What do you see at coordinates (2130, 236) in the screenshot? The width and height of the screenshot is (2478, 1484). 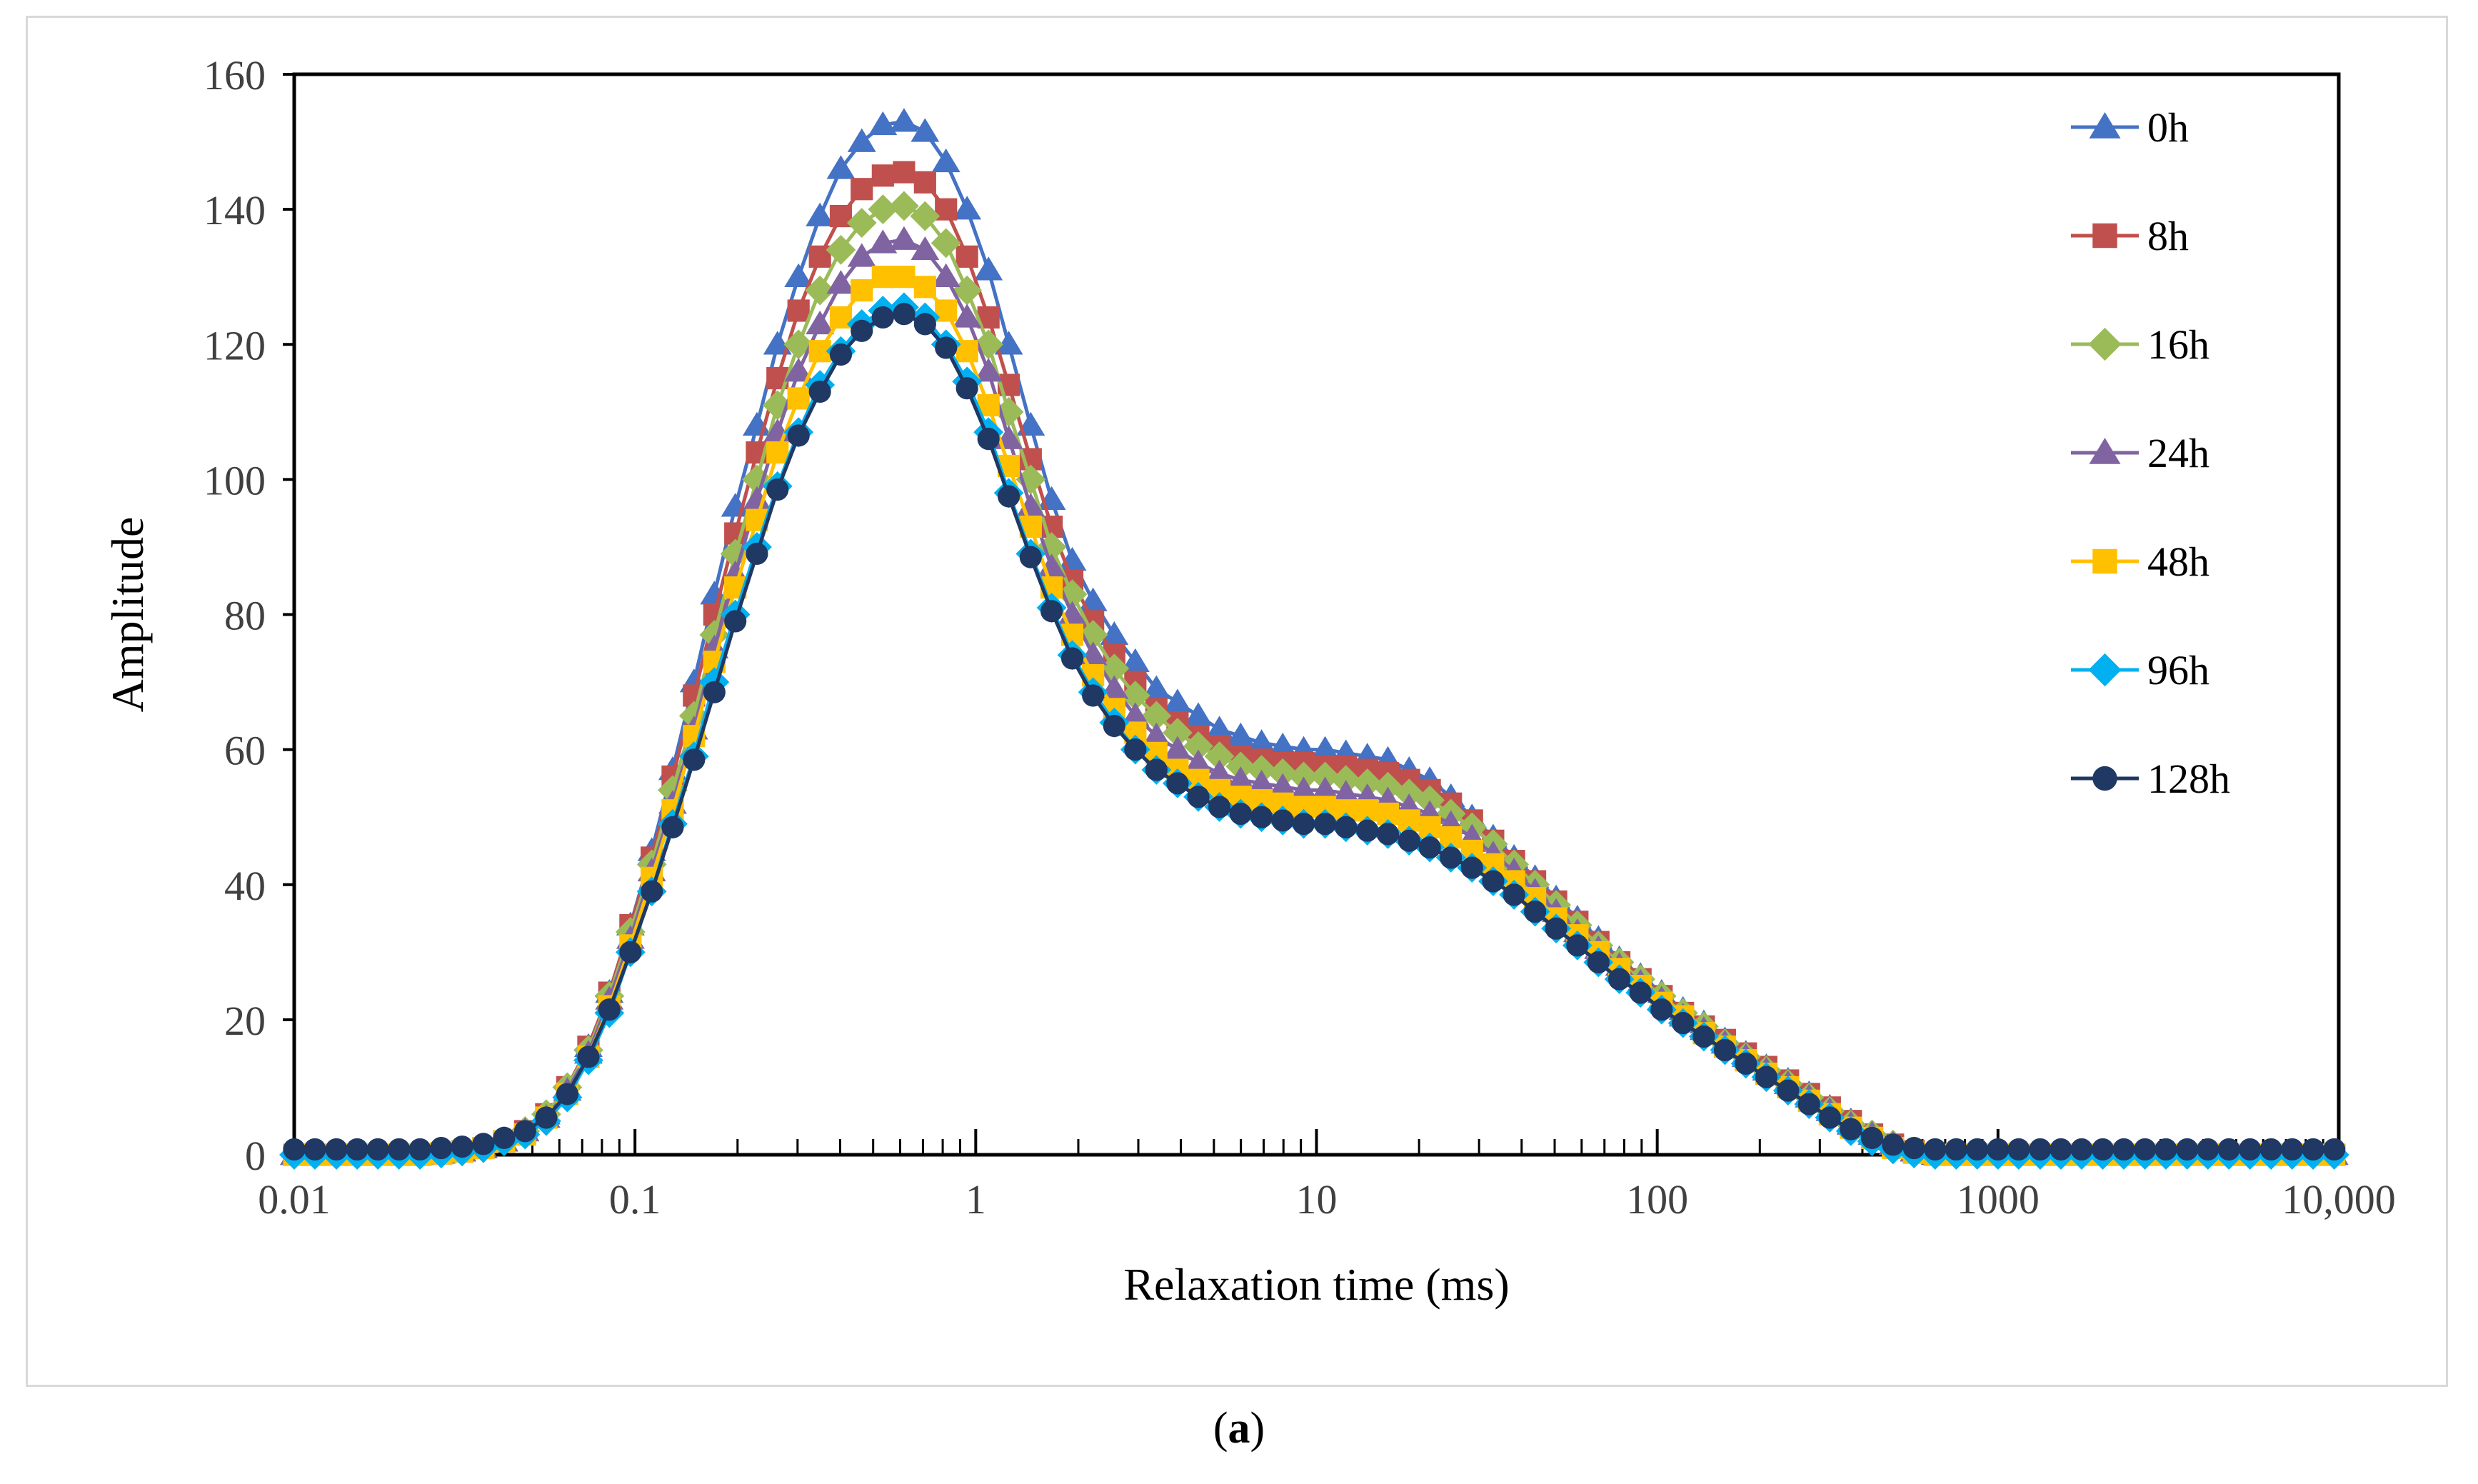 I see `legend-item-8h: 8h` at bounding box center [2130, 236].